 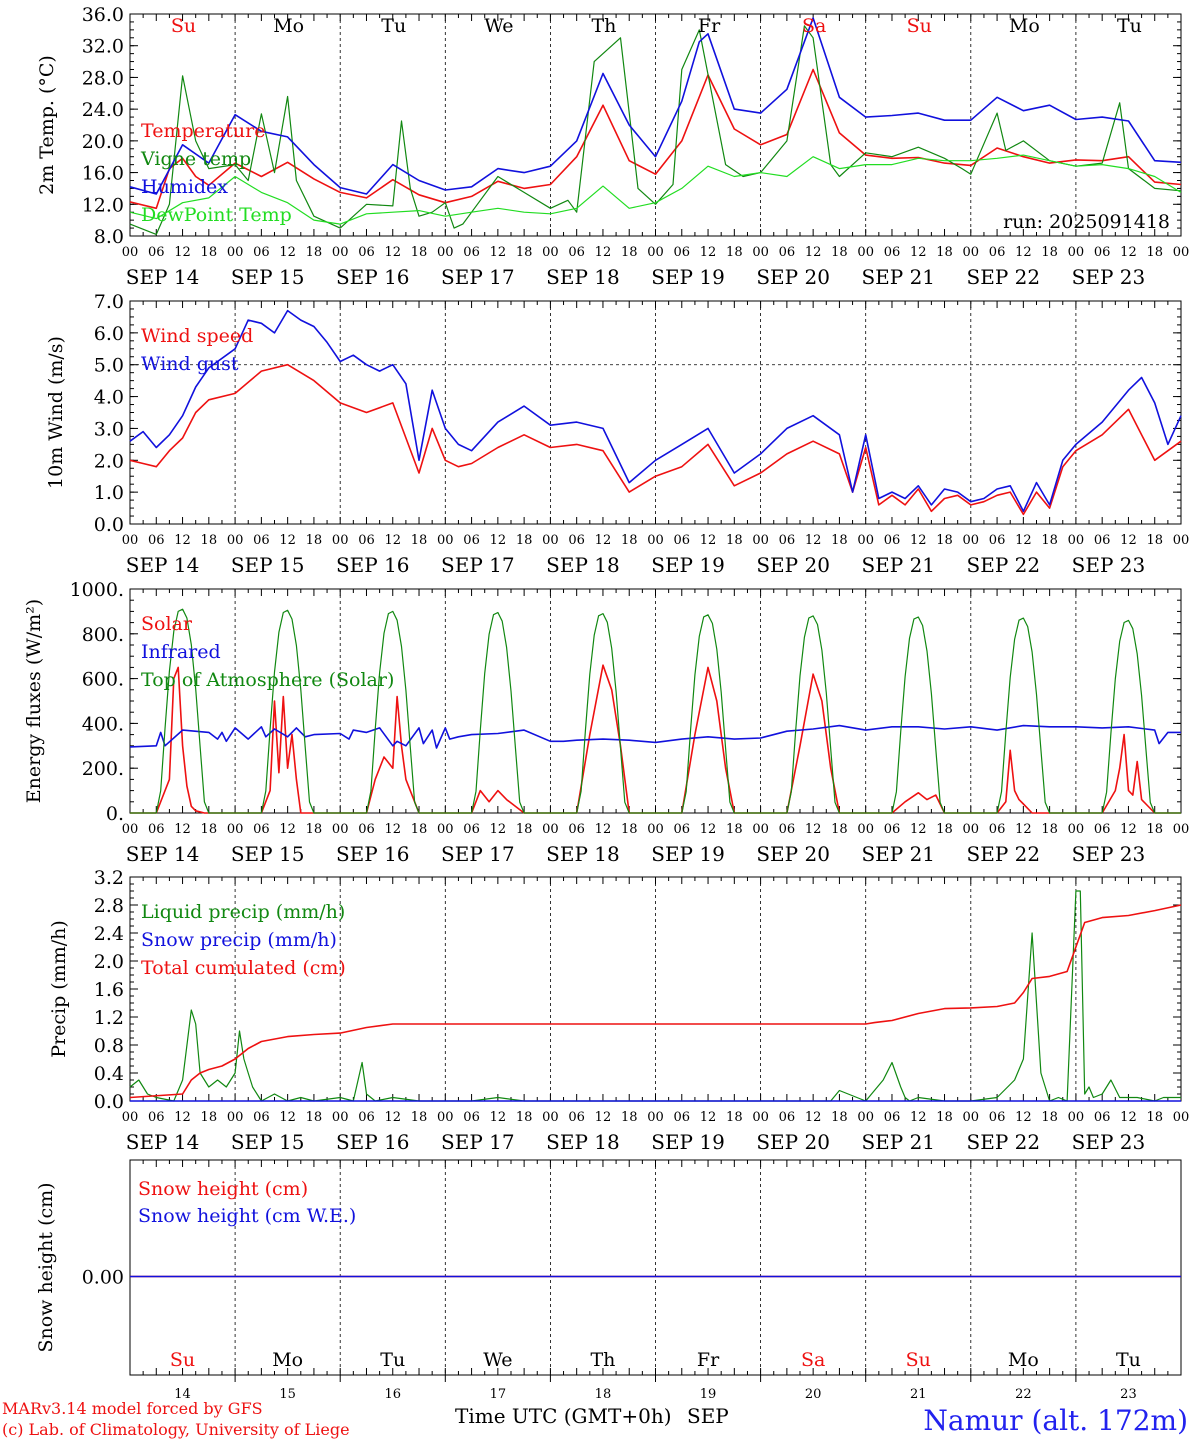 What do you see at coordinates (918, 1360) in the screenshot?
I see `day-name-bottom: Su` at bounding box center [918, 1360].